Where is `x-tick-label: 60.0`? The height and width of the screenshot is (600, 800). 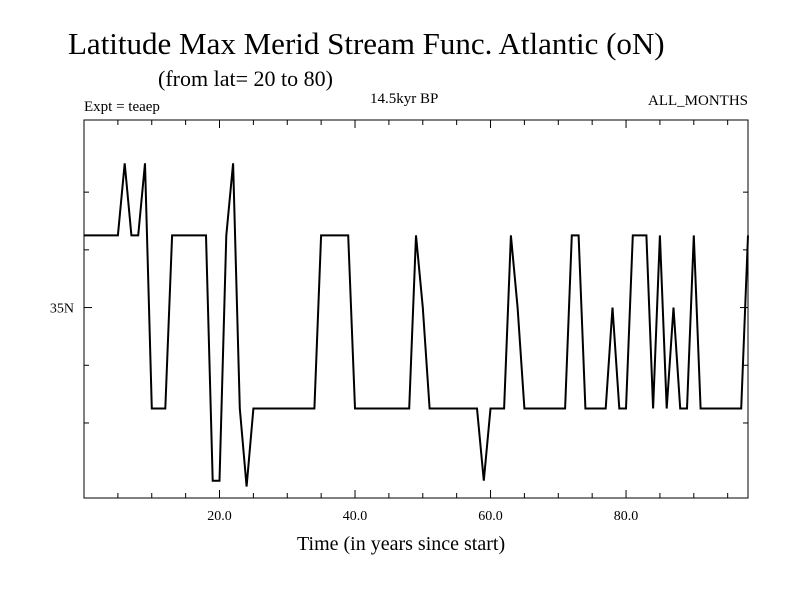 x-tick-label: 60.0 is located at coordinates (490, 516).